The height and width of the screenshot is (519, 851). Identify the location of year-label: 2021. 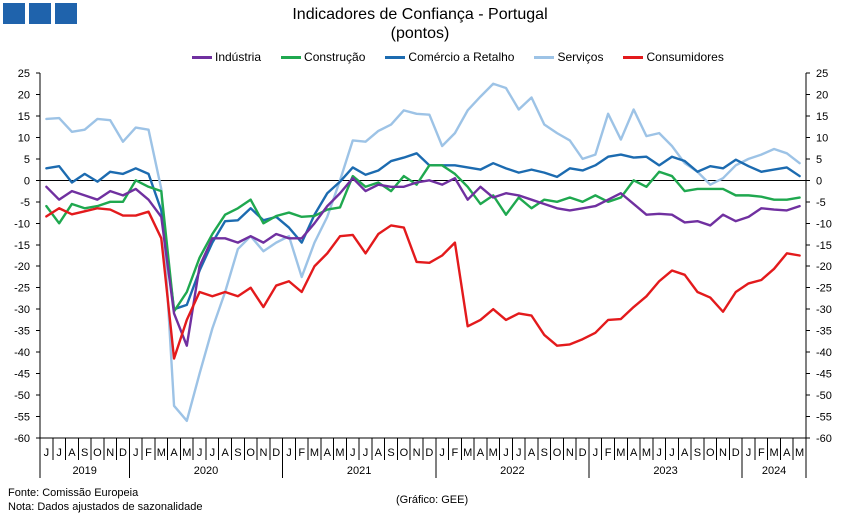
(359, 471).